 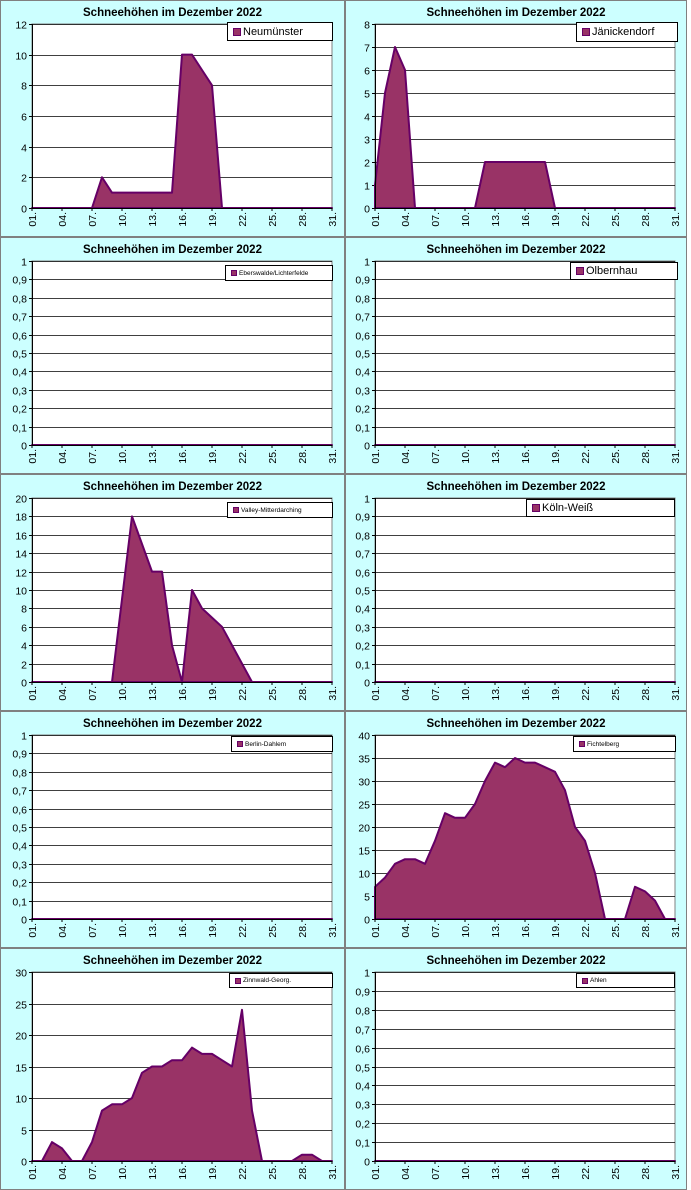 I want to click on x-tick-label: 25., so click(x=273, y=219).